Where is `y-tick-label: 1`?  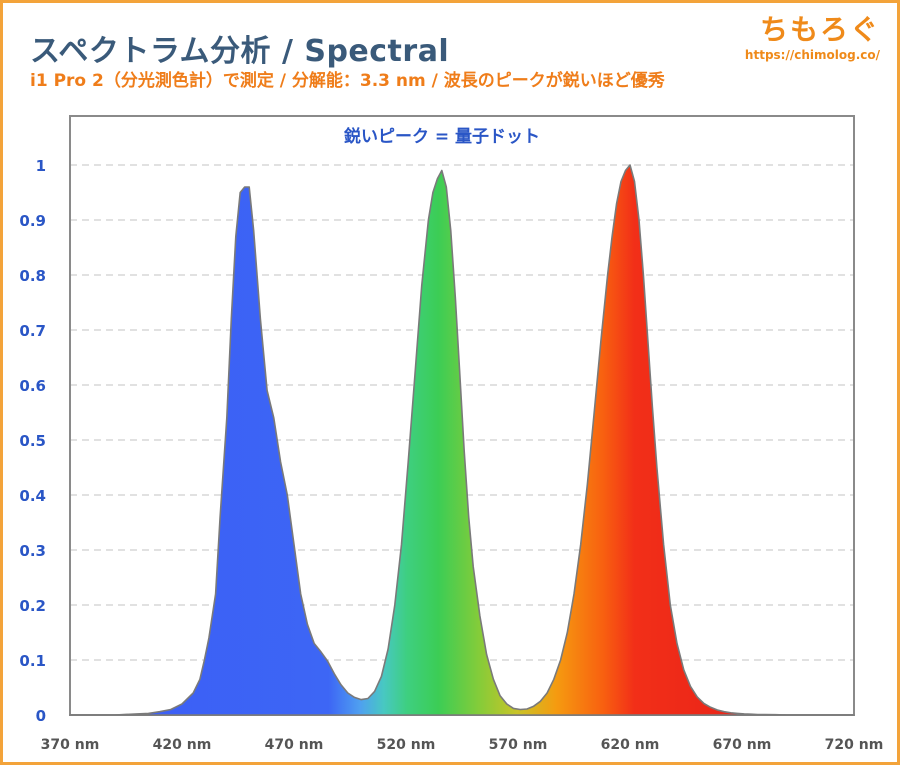
y-tick-label: 1 is located at coordinates (41, 166).